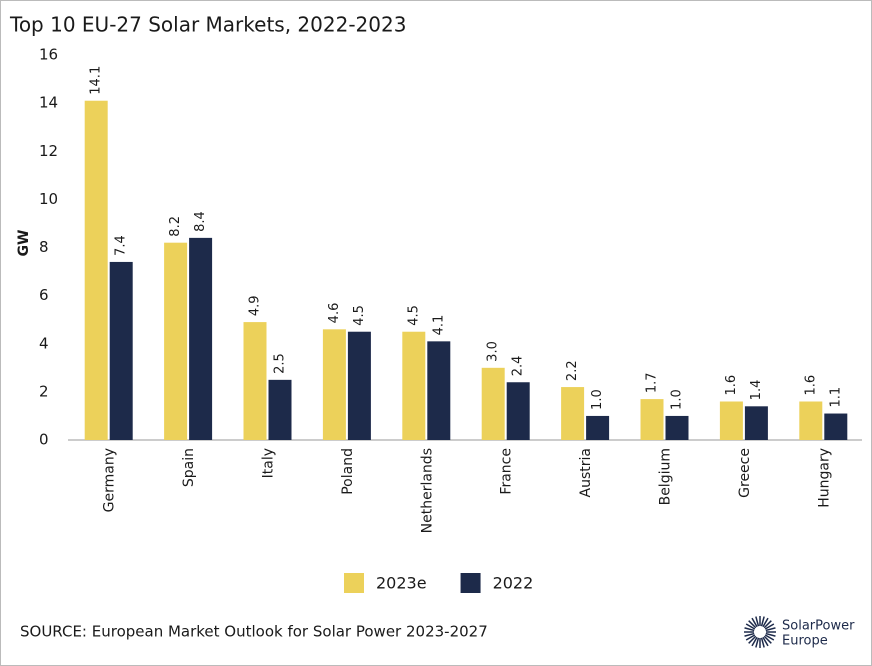  Describe the element at coordinates (507, 471) in the screenshot. I see `x-tick-label: France` at that location.